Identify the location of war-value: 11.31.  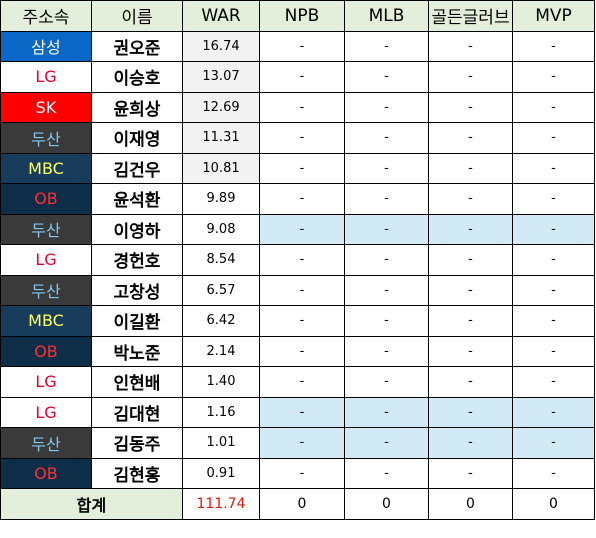
(221, 138).